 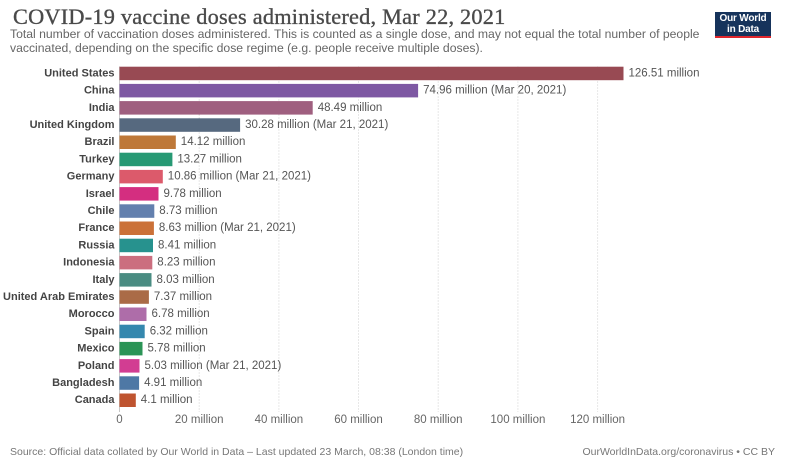 I want to click on svg-text: 8.41 million, so click(x=187, y=245).